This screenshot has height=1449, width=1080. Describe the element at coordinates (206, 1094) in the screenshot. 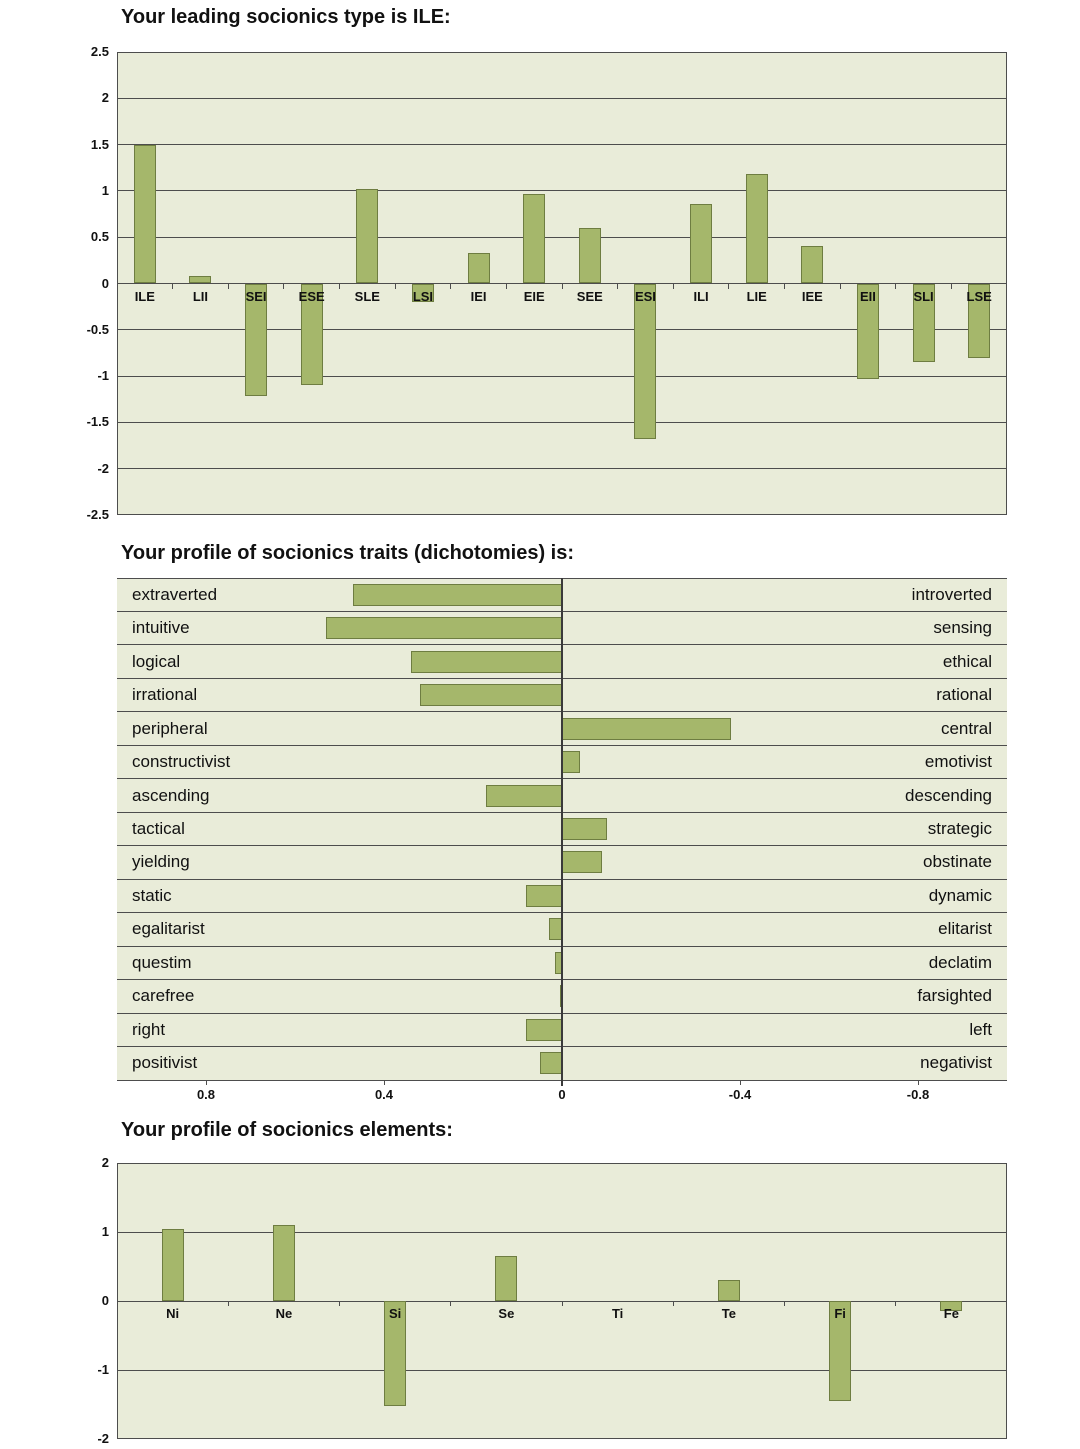

I see `x-tick-label: 0.8` at that location.